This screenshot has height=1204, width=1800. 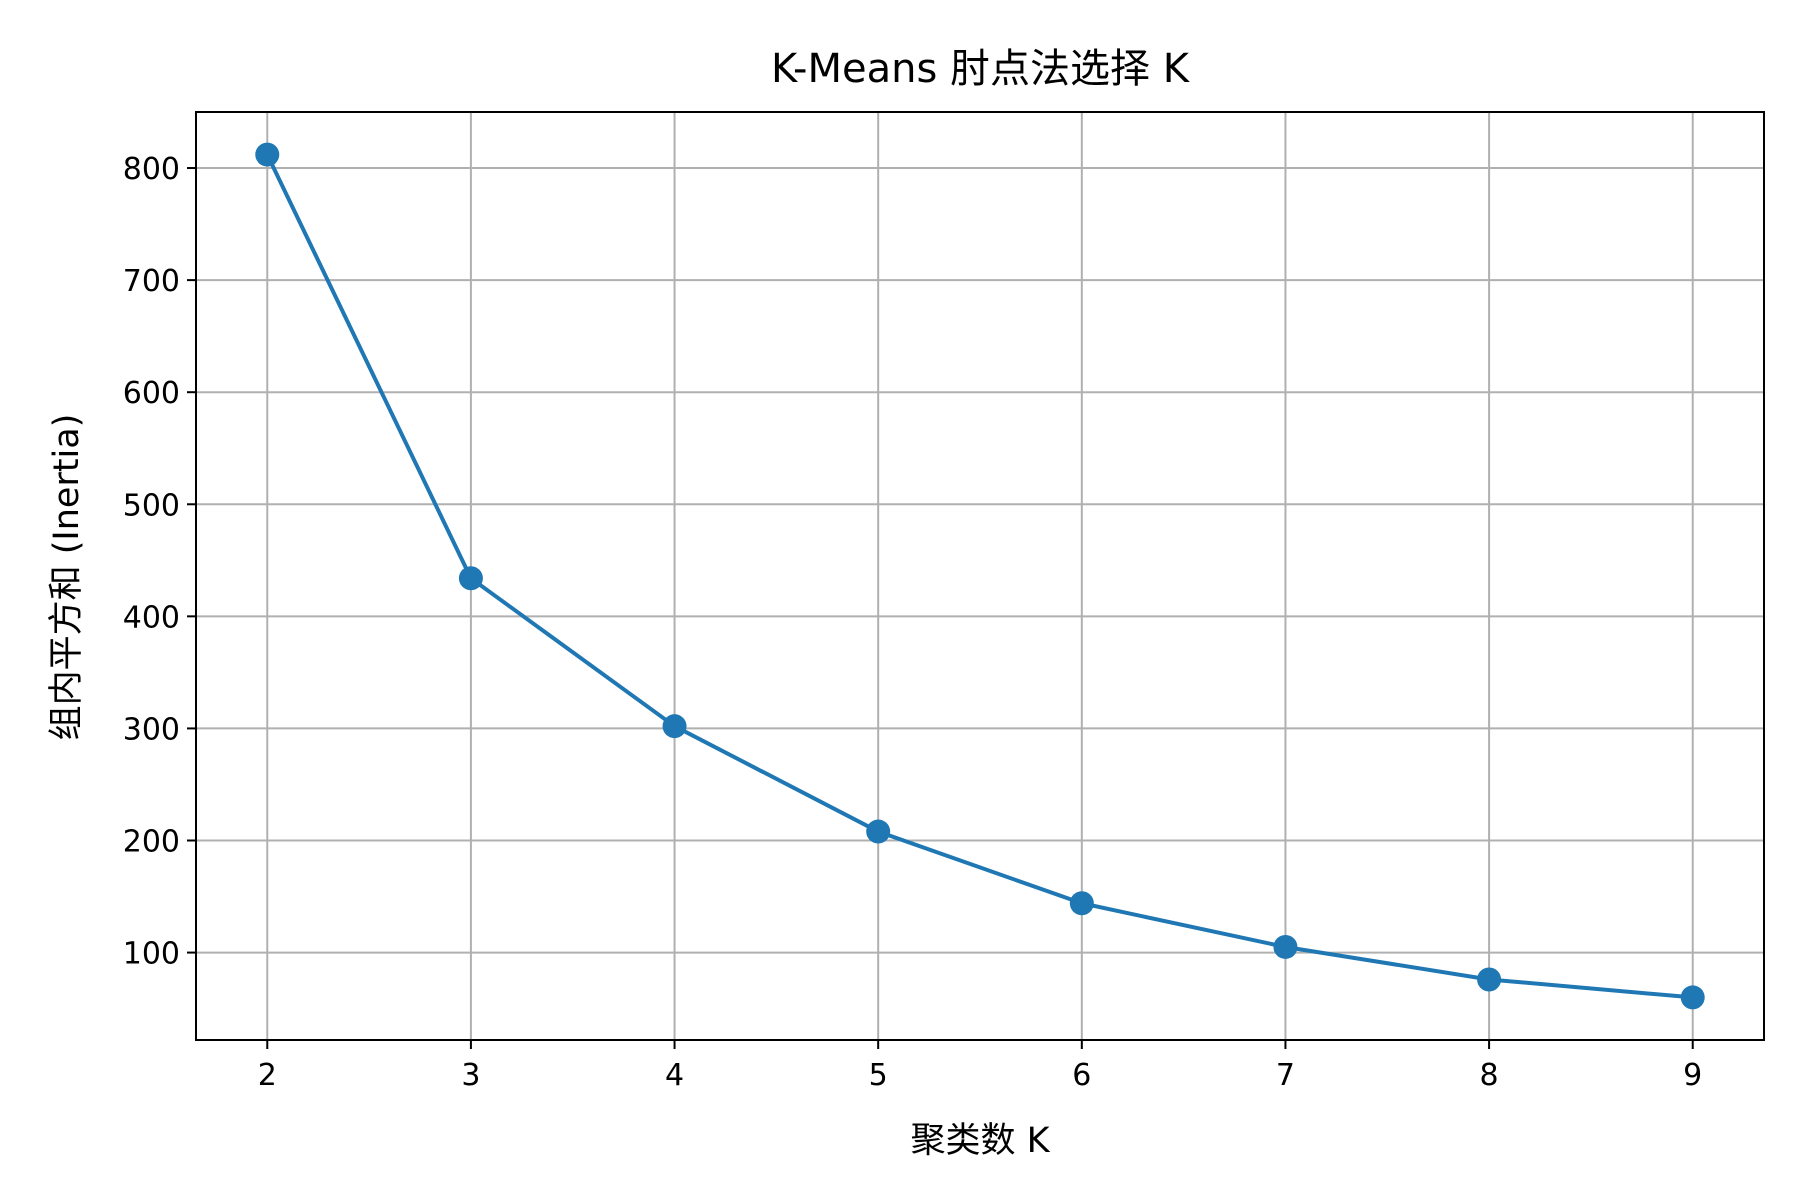 What do you see at coordinates (1489, 1075) in the screenshot?
I see `x-tick-label: 8` at bounding box center [1489, 1075].